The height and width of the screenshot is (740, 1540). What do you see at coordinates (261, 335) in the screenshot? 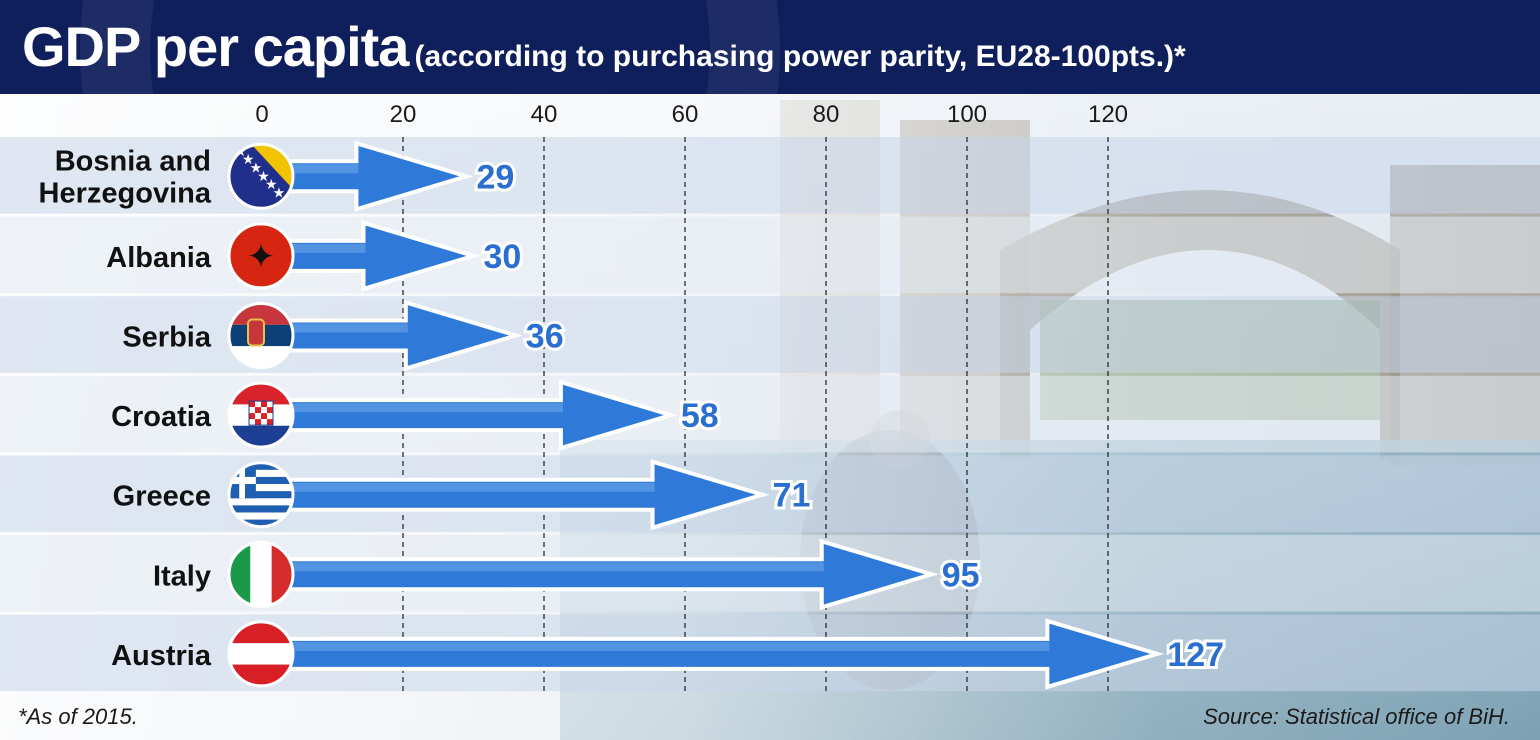
I see `flag-icon-serbia` at bounding box center [261, 335].